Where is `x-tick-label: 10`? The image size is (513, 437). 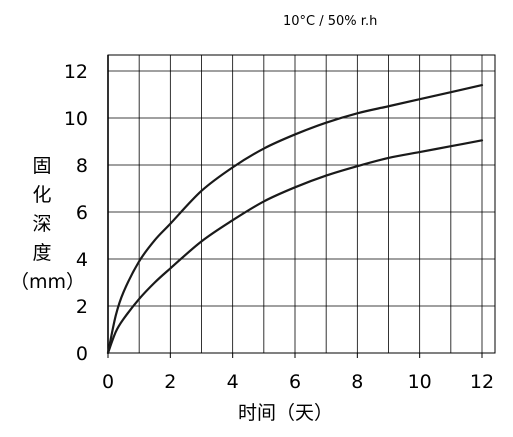
x-tick-label: 10 is located at coordinates (420, 382).